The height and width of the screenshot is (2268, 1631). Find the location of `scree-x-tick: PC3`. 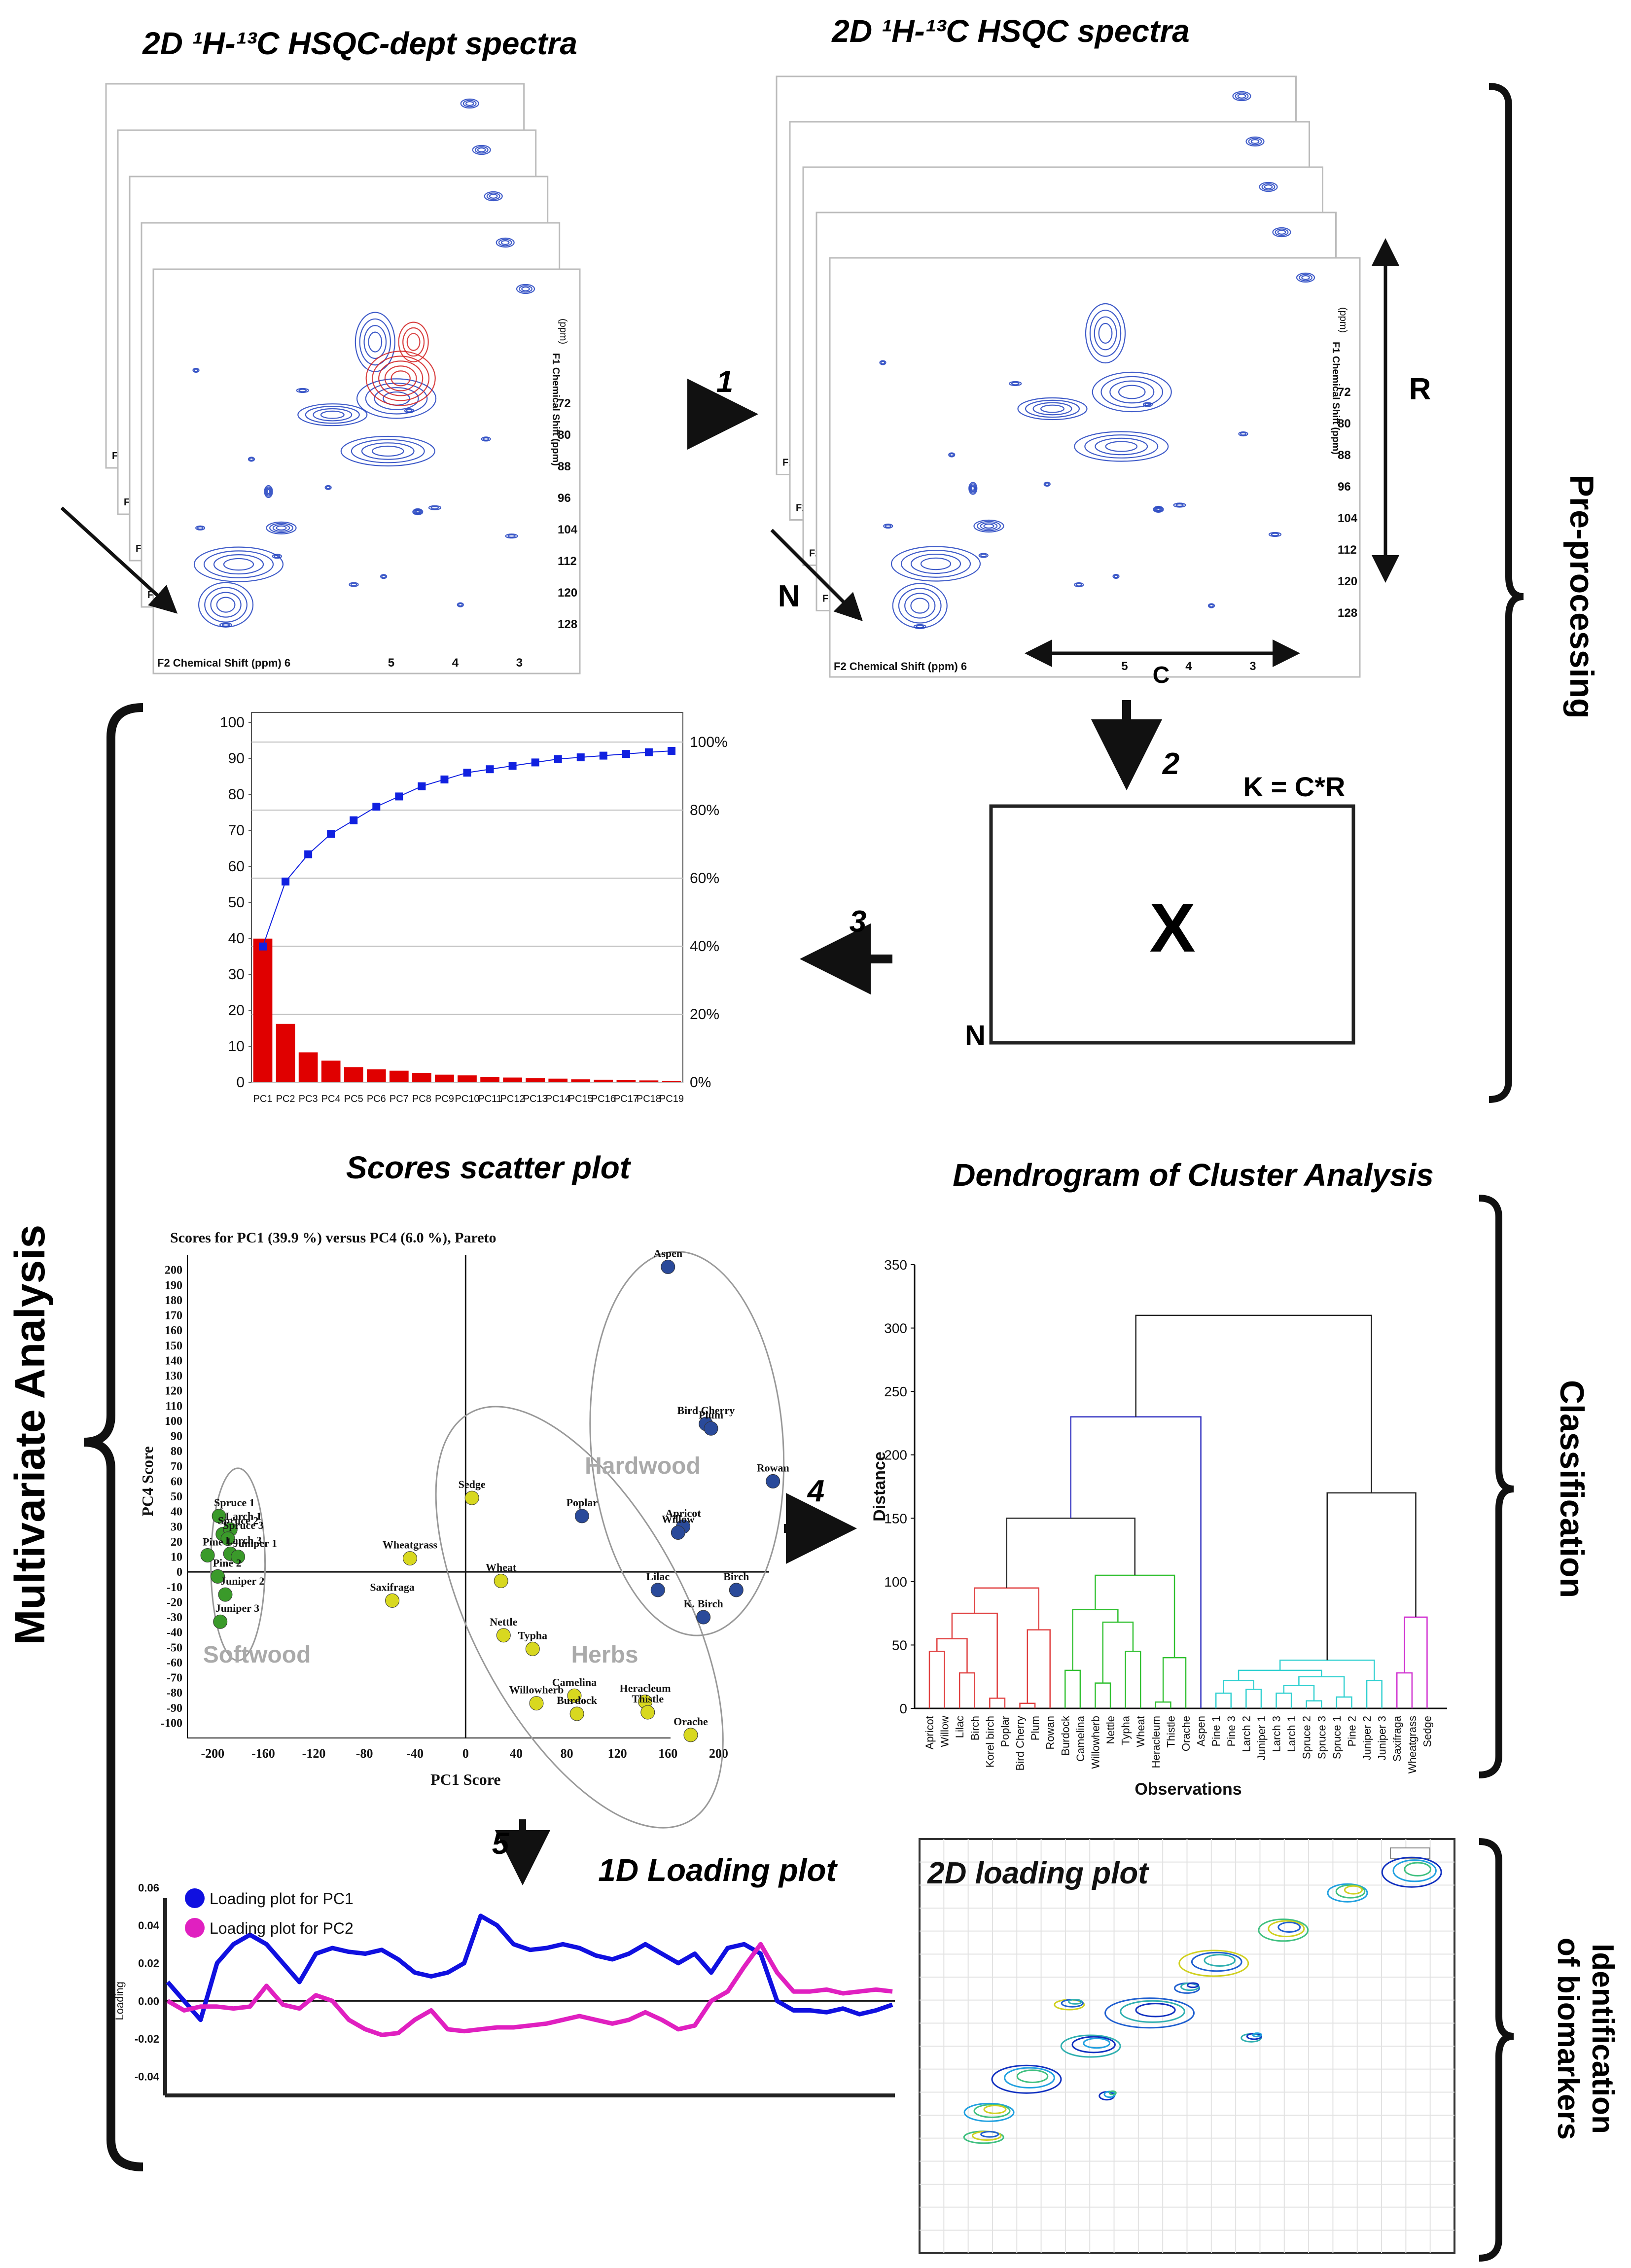

scree-x-tick: PC3 is located at coordinates (309, 1099).